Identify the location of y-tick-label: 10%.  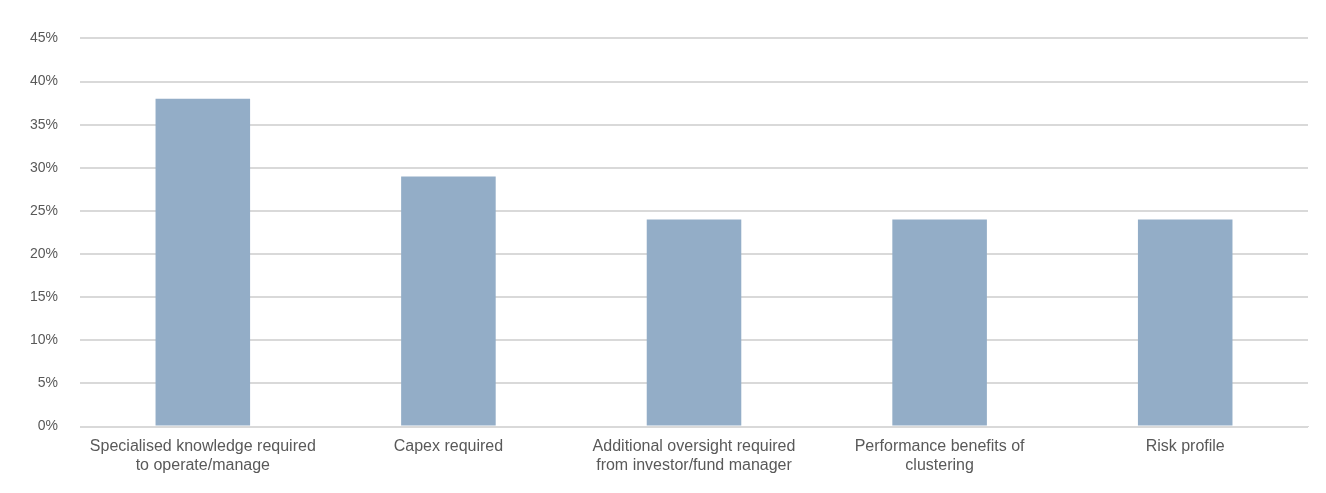
(44, 339).